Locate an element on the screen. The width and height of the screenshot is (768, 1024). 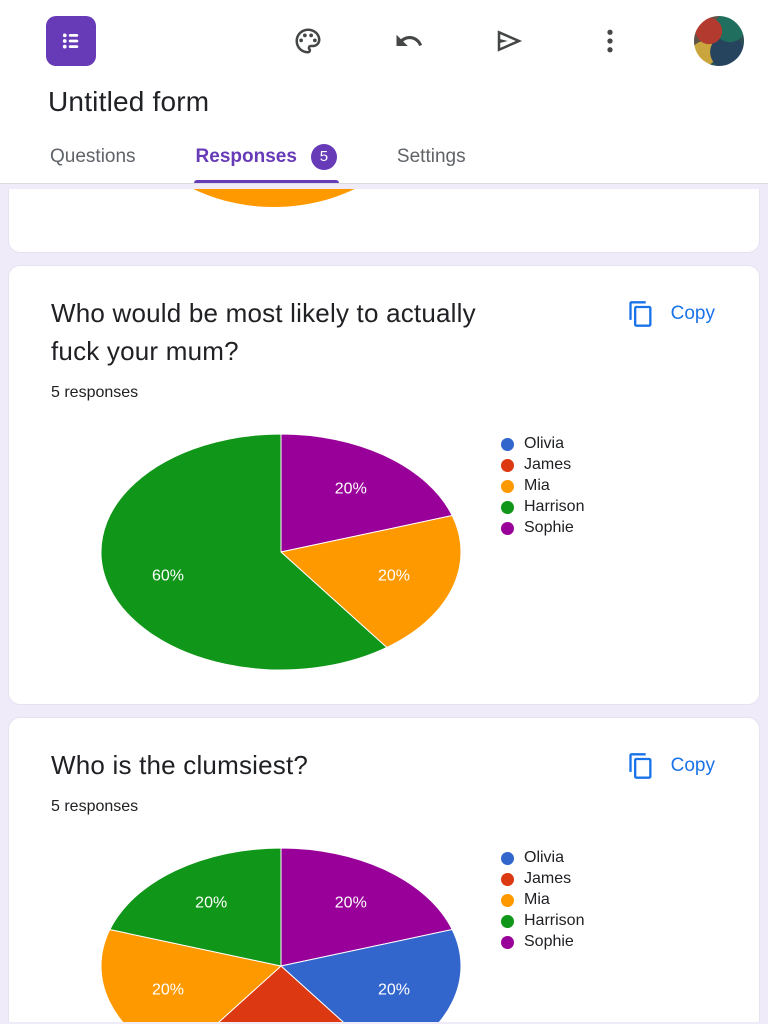
tab-settings: Settings is located at coordinates (431, 156).